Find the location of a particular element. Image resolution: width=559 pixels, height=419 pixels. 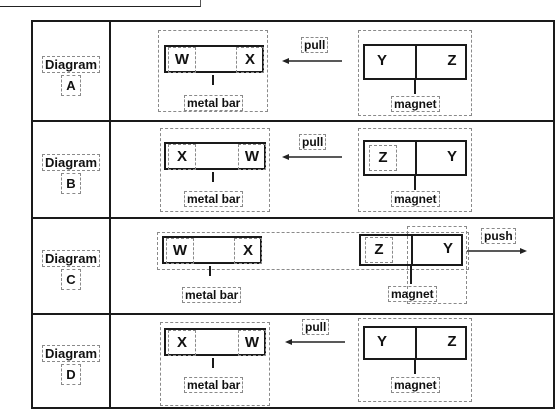

diagram-label: Diagram B is located at coordinates (71, 173).